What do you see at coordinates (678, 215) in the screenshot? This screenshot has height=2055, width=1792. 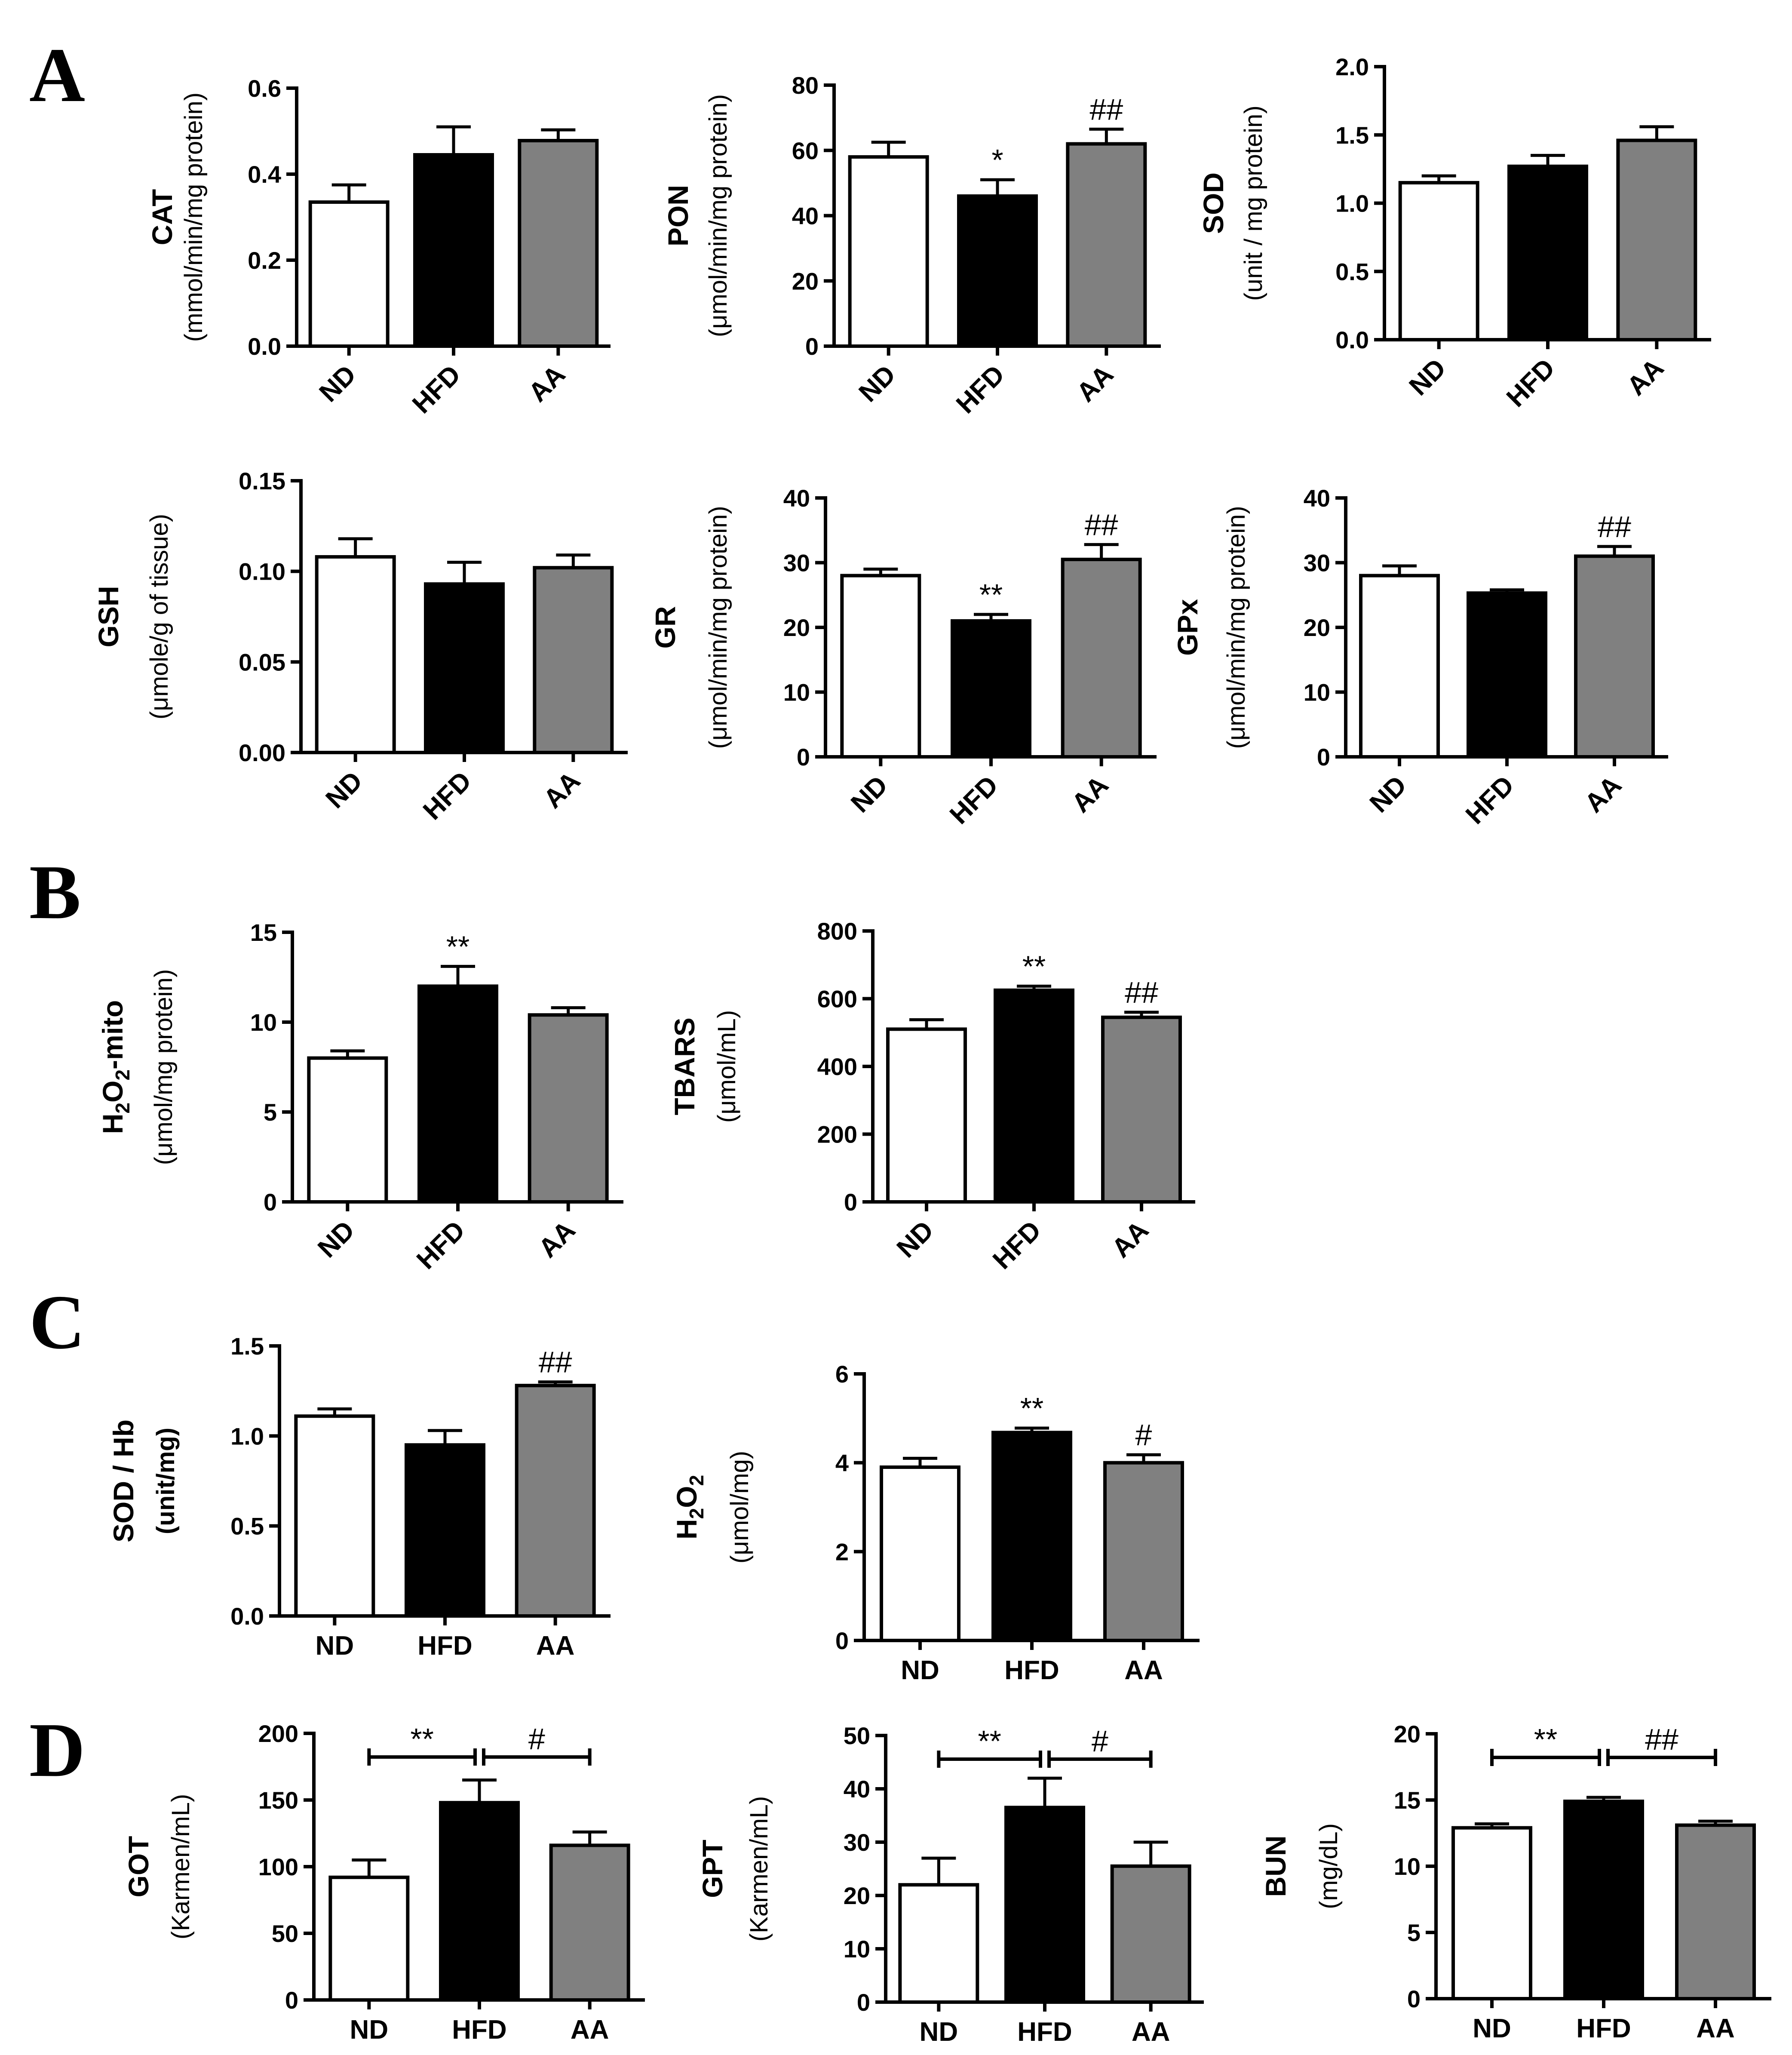 I see `y-axis-title: PON` at bounding box center [678, 215].